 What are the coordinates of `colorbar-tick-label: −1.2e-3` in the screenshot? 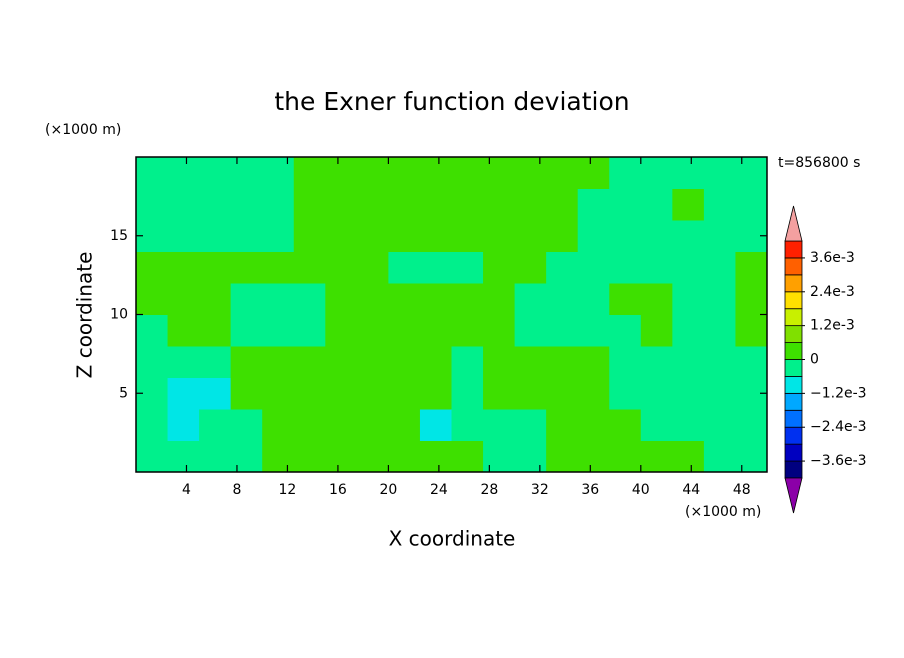 It's located at (838, 393).